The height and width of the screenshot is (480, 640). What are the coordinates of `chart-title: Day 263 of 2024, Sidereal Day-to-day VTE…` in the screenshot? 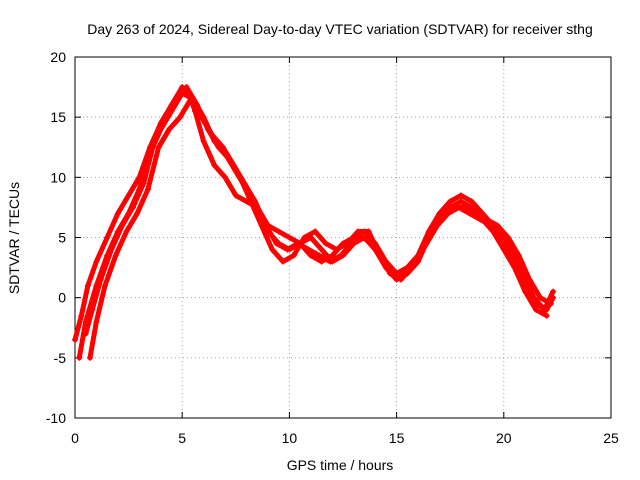 It's located at (340, 29).